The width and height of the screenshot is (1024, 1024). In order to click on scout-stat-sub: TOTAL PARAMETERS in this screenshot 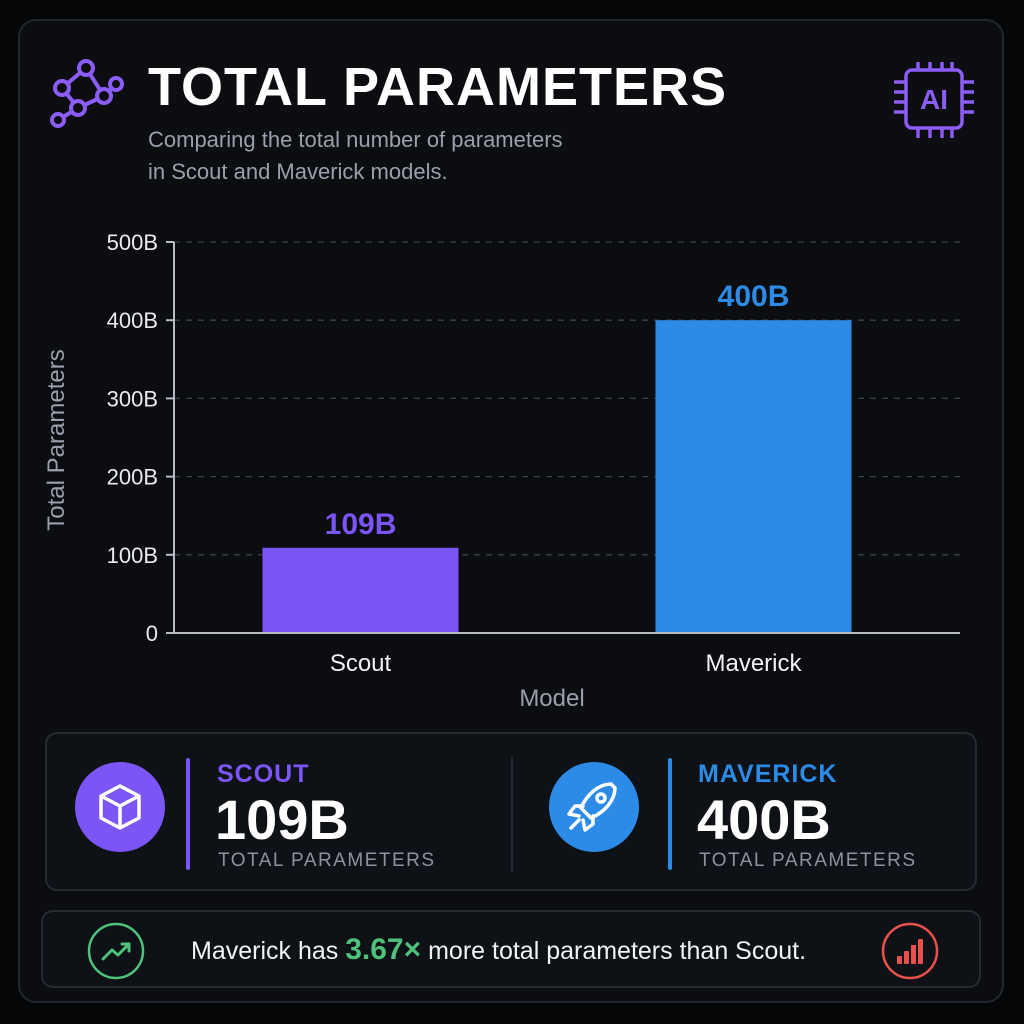, I will do `click(327, 860)`.